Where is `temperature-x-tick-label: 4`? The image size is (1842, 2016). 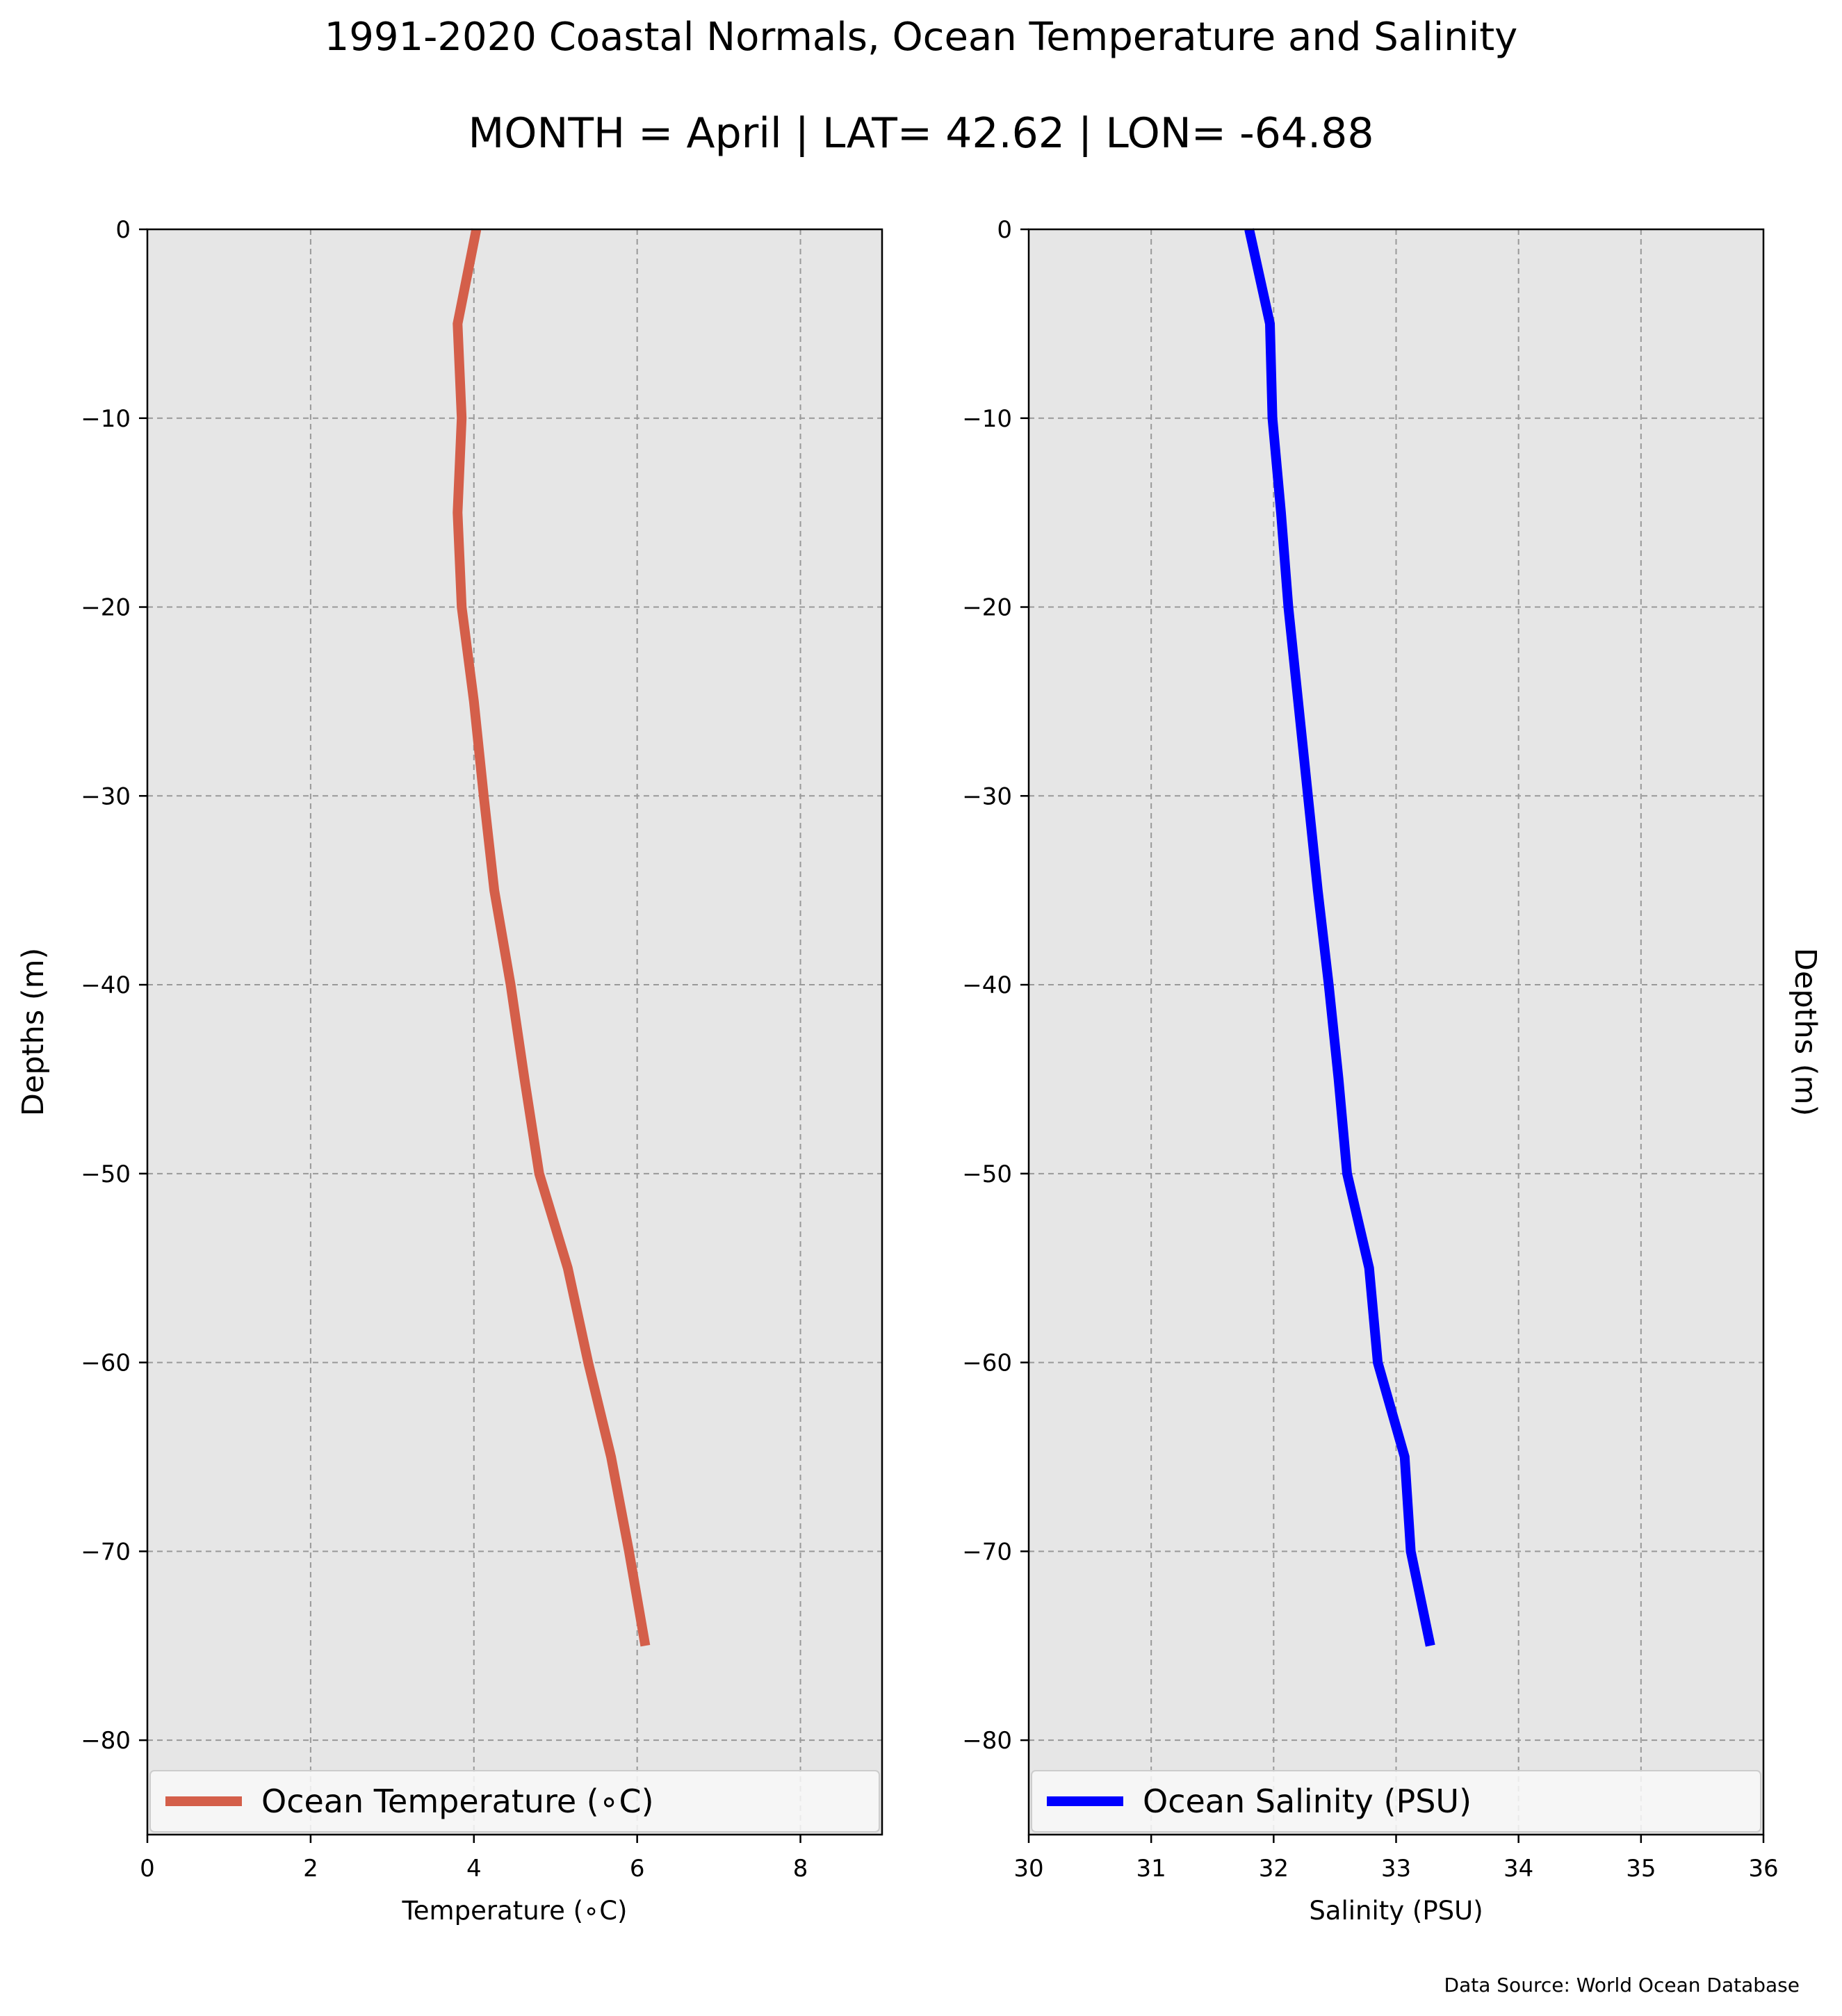 temperature-x-tick-label: 4 is located at coordinates (474, 1869).